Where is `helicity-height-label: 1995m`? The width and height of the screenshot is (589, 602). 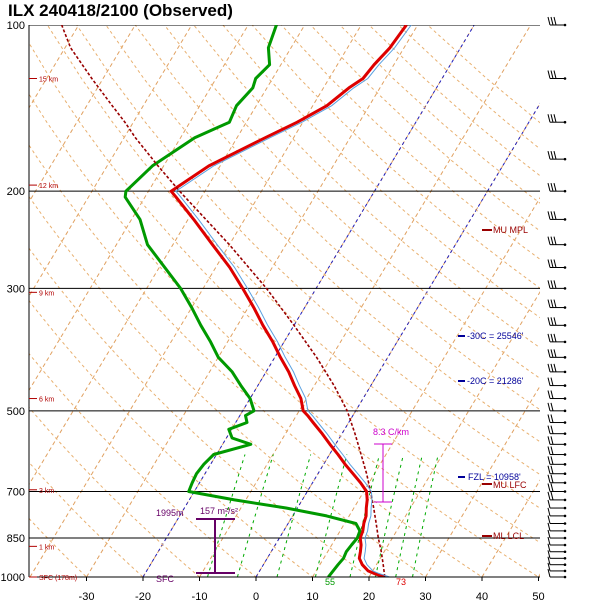 helicity-height-label: 1995m is located at coordinates (170, 513).